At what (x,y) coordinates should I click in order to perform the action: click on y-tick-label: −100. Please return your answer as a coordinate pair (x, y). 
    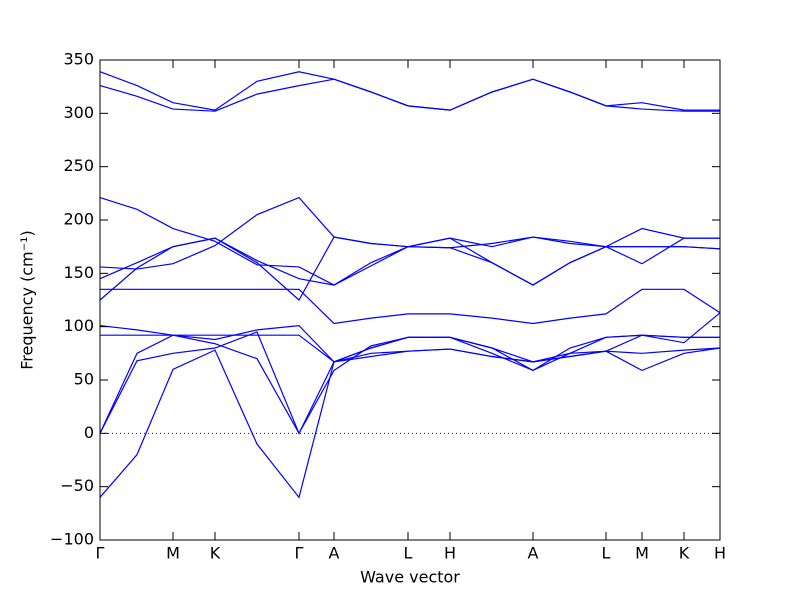
    Looking at the image, I should click on (72, 539).